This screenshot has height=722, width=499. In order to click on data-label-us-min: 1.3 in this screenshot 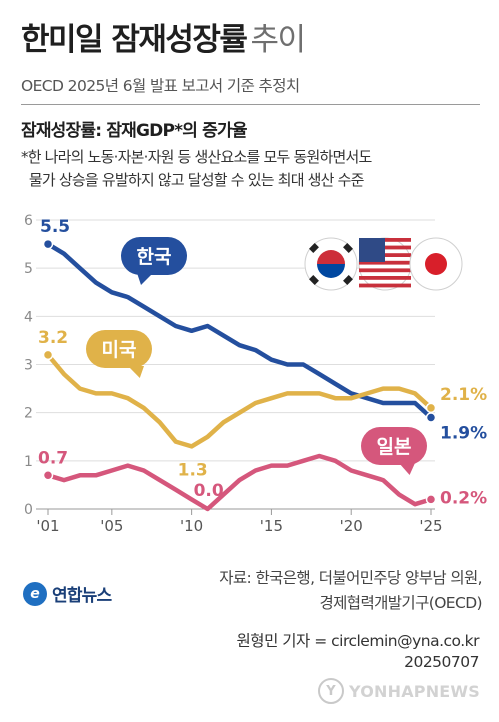, I will do `click(193, 470)`.